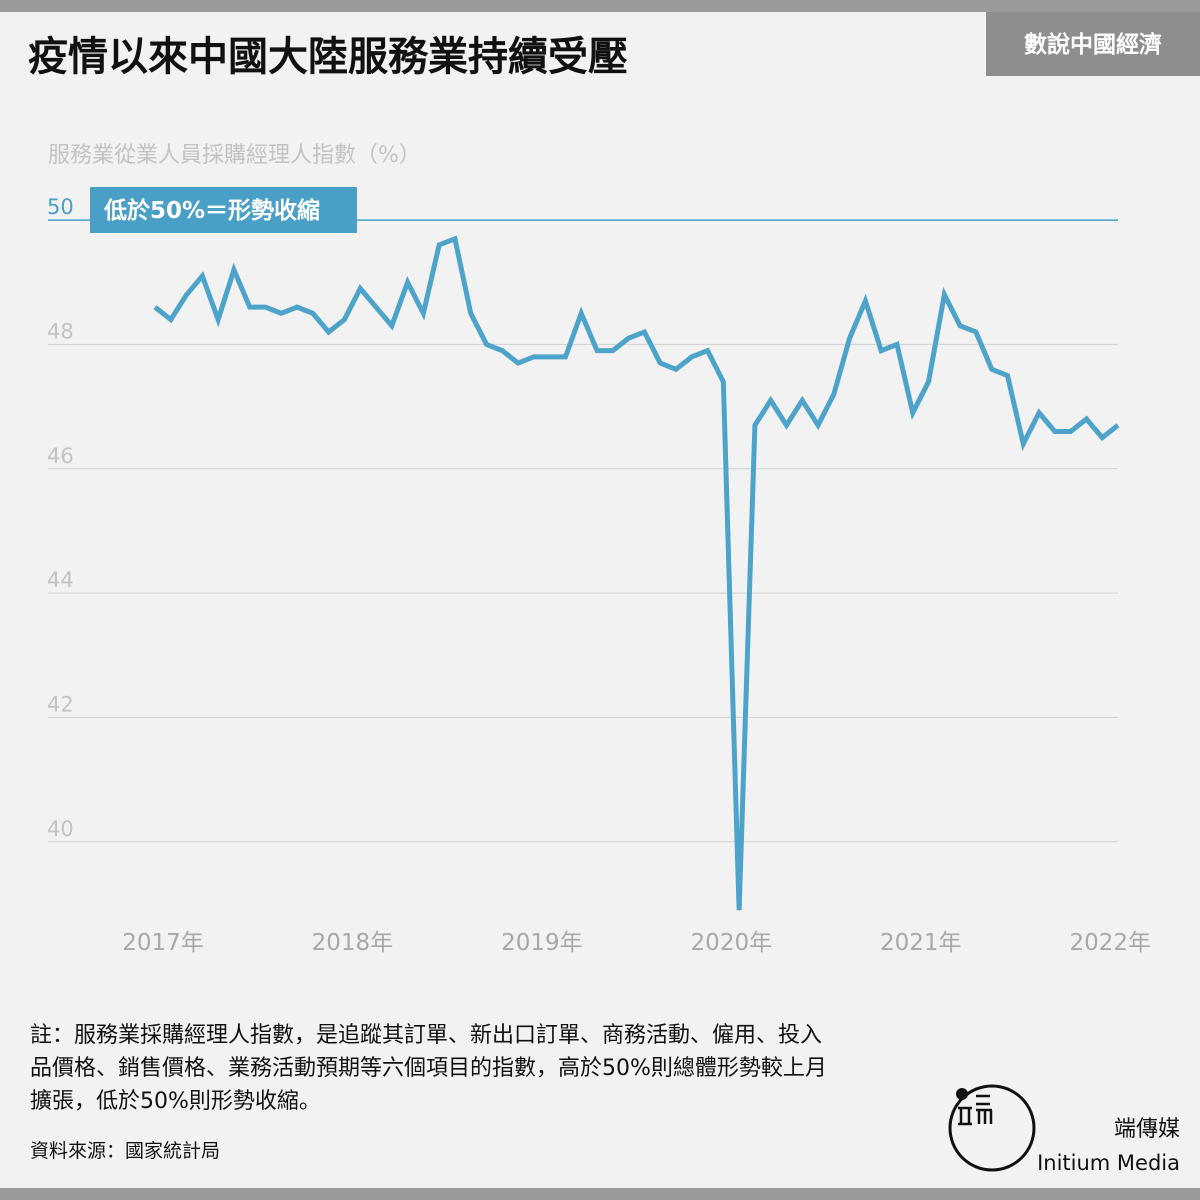 This screenshot has height=1200, width=1200. What do you see at coordinates (600, 1194) in the screenshot?
I see `bottom-bar` at bounding box center [600, 1194].